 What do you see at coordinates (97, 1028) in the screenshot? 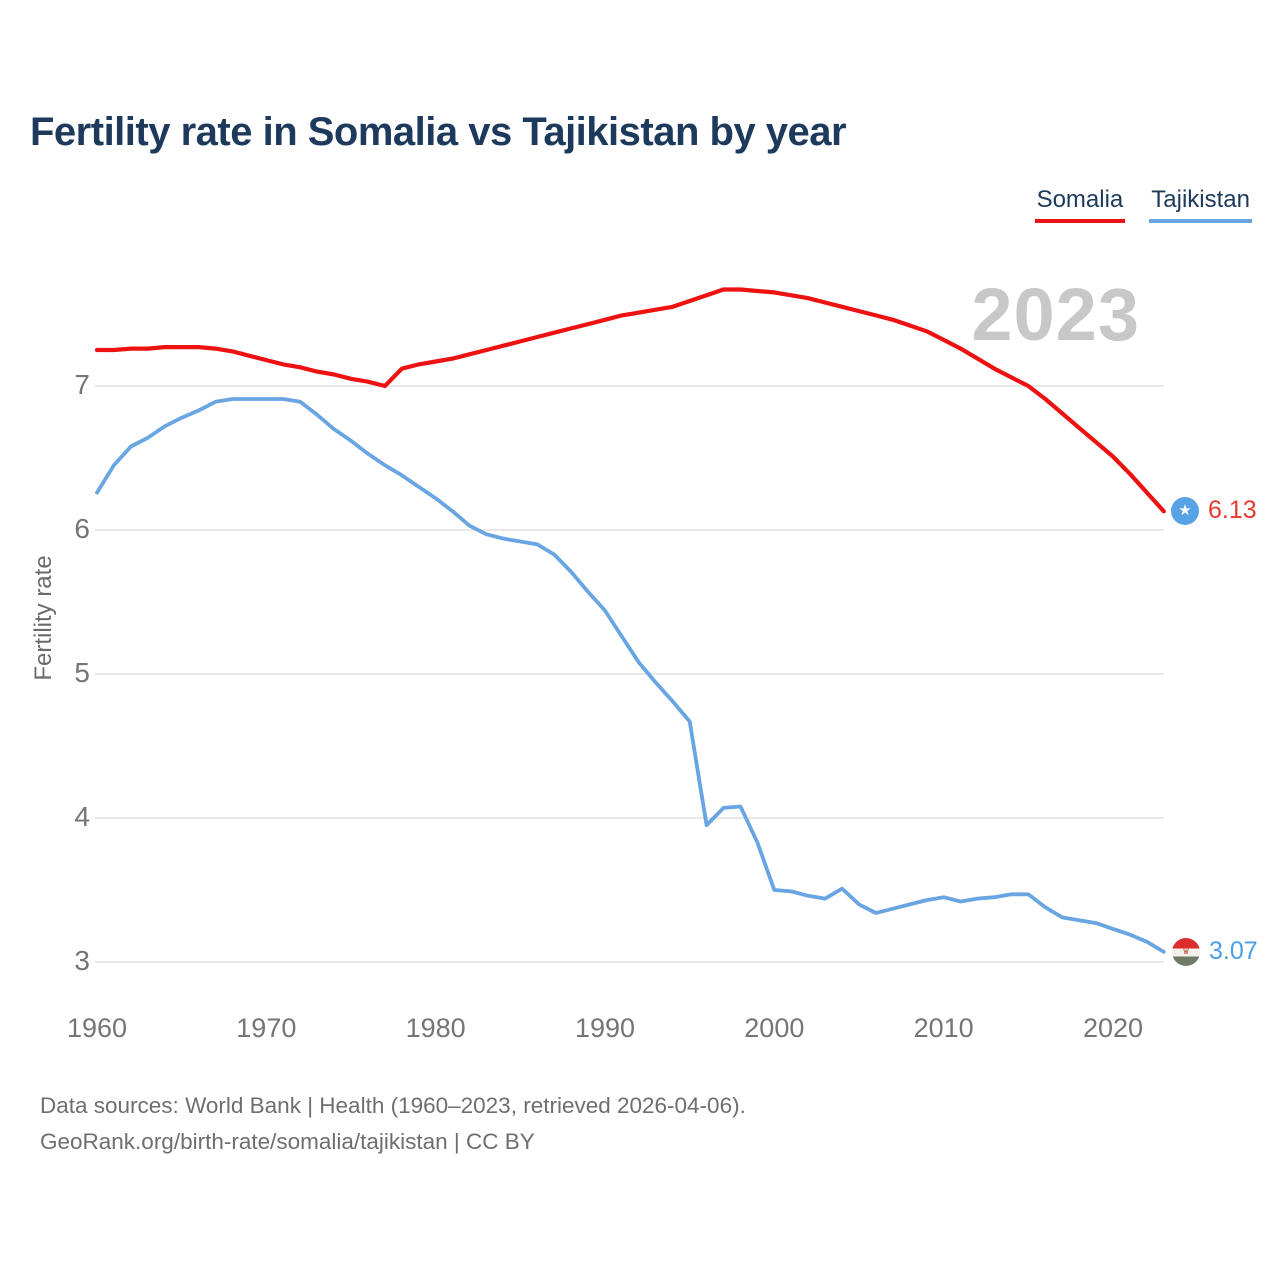
I see `x-tick-label-1960: 1960` at bounding box center [97, 1028].